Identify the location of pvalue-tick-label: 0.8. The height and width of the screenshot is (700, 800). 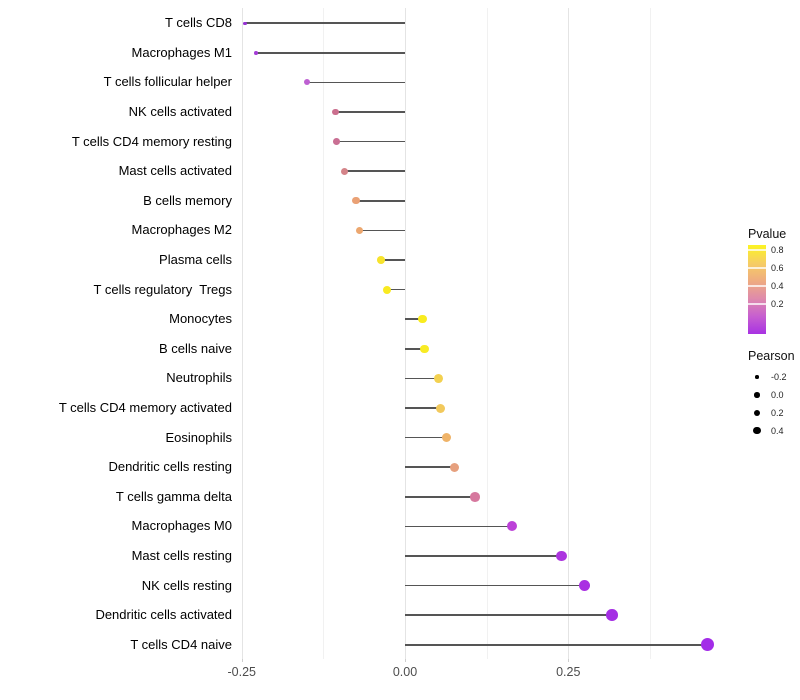
(777, 250).